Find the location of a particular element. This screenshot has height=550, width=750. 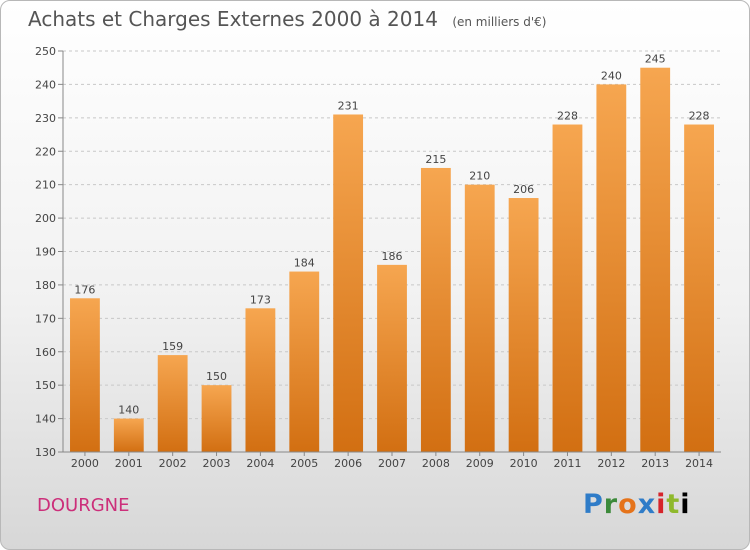

y-tick-label: 170 is located at coordinates (45, 318).